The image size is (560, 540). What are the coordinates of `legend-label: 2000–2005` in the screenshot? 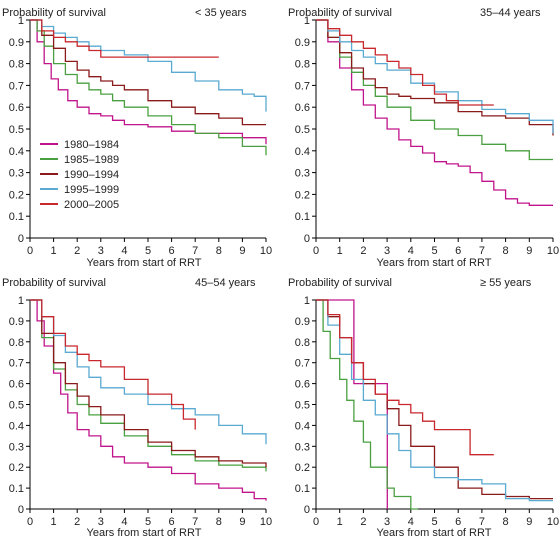 It's located at (91, 205).